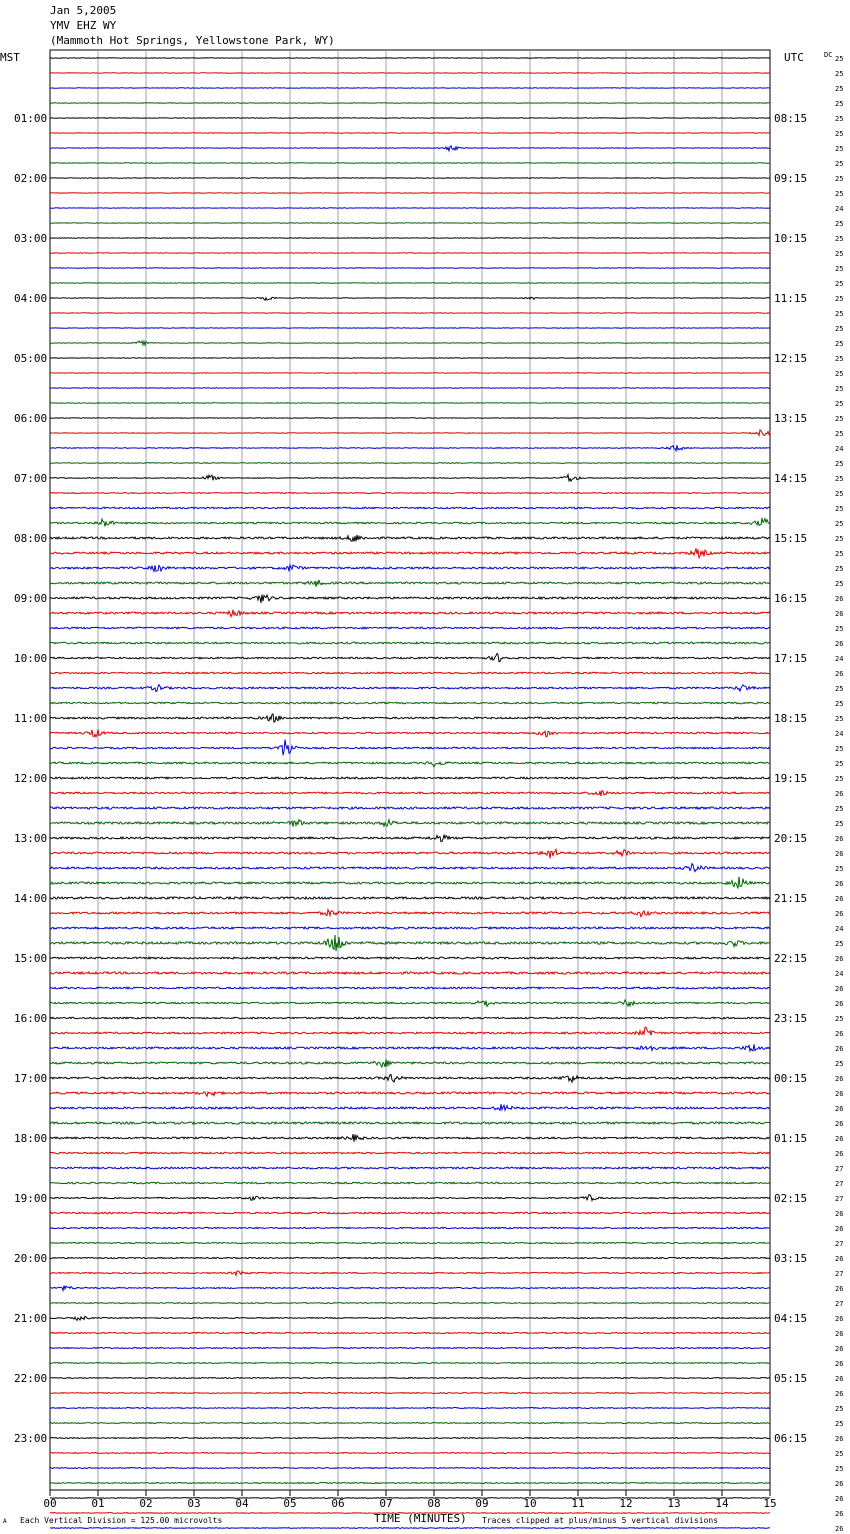  Describe the element at coordinates (30, 418) in the screenshot. I see `mst-hour-label: 06:00` at that location.